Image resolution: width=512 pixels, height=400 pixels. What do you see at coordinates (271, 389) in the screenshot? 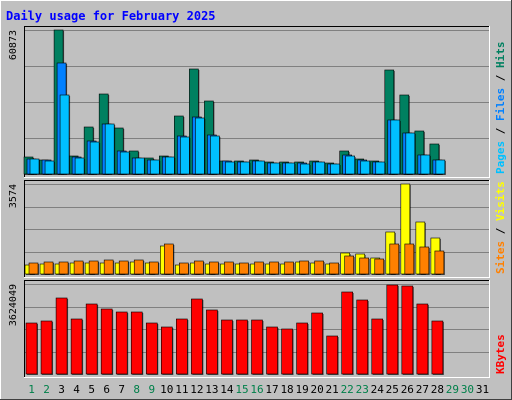
I see `day-label-17: 17` at bounding box center [271, 389].